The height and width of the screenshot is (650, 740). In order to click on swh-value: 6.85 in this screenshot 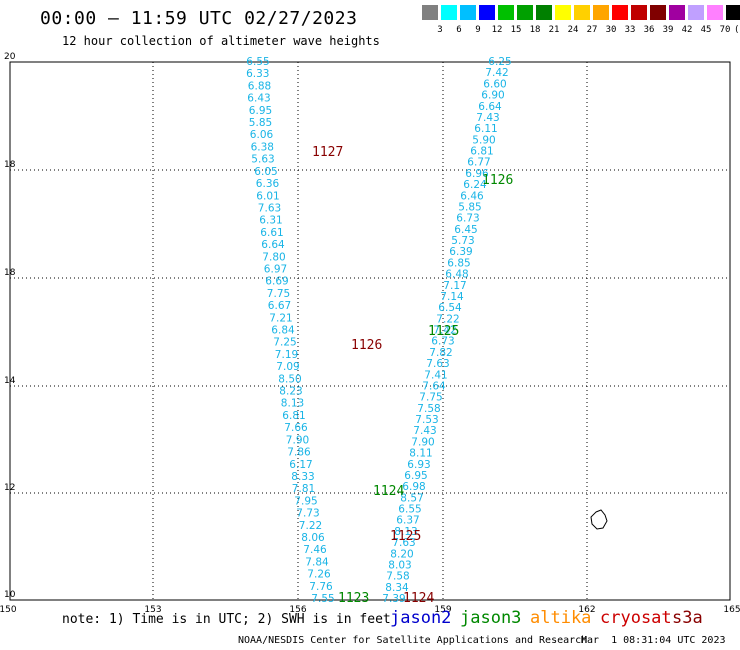, I will do `click(458, 263)`.